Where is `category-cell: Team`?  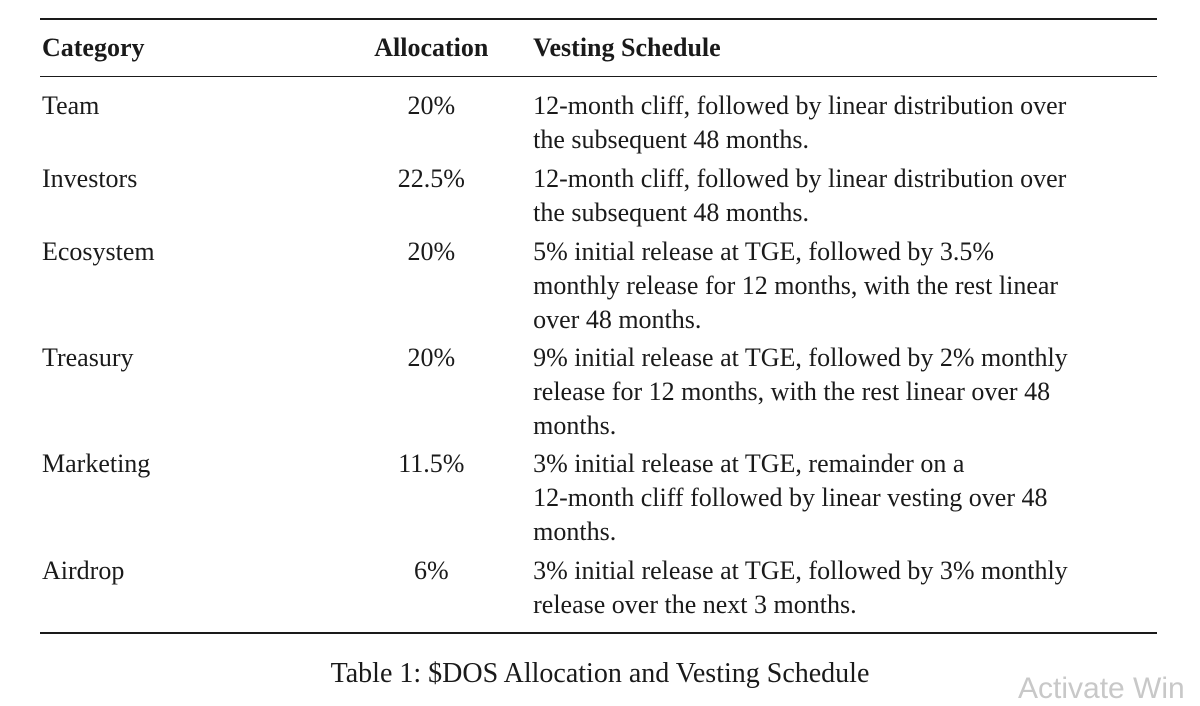 category-cell: Team is located at coordinates (71, 105).